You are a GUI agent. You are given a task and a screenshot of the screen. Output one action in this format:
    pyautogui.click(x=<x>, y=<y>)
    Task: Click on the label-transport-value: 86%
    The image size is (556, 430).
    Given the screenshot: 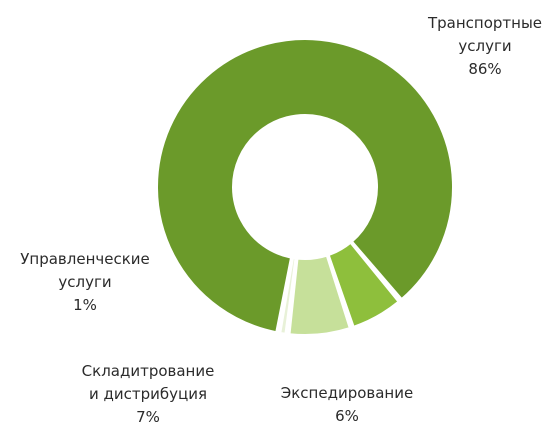 What is the action you would take?
    pyautogui.click(x=485, y=69)
    